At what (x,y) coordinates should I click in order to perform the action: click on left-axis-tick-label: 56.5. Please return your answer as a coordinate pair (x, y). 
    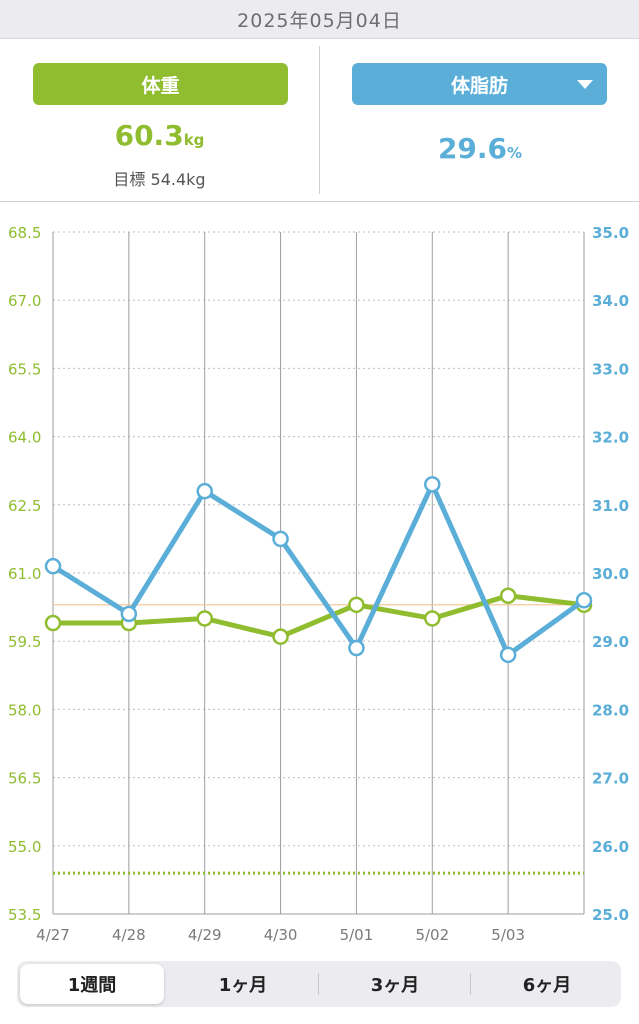
    Looking at the image, I should click on (24, 779).